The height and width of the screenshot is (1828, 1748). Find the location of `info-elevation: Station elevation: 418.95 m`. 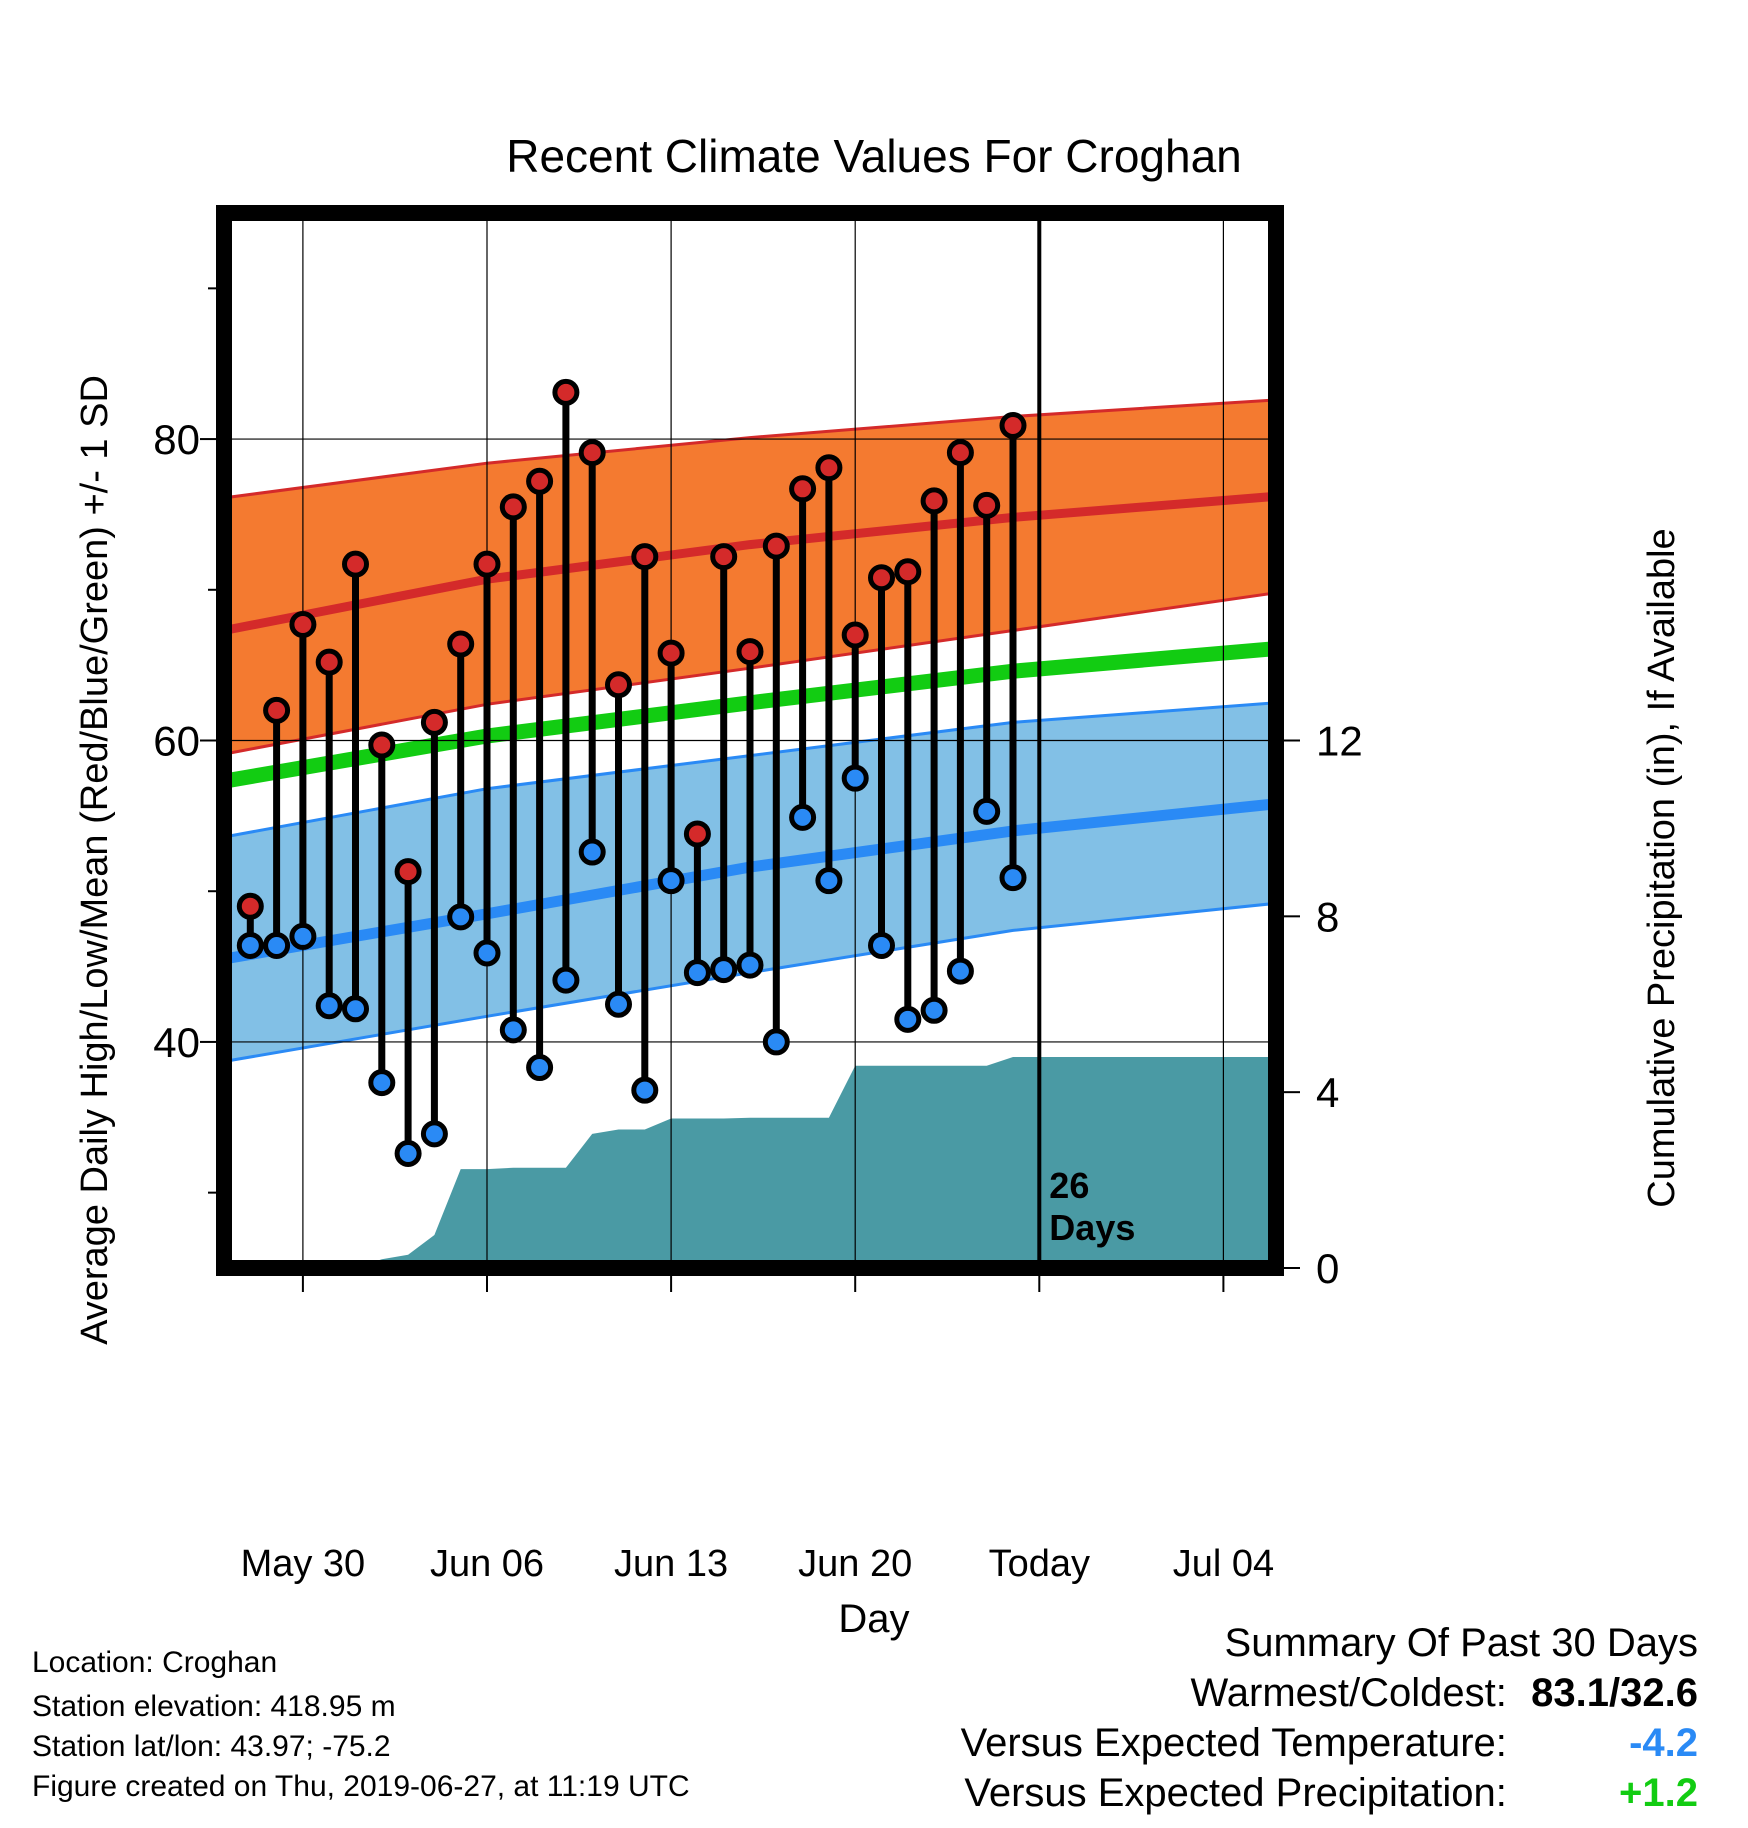

info-elevation: Station elevation: 418.95 m is located at coordinates (214, 1706).